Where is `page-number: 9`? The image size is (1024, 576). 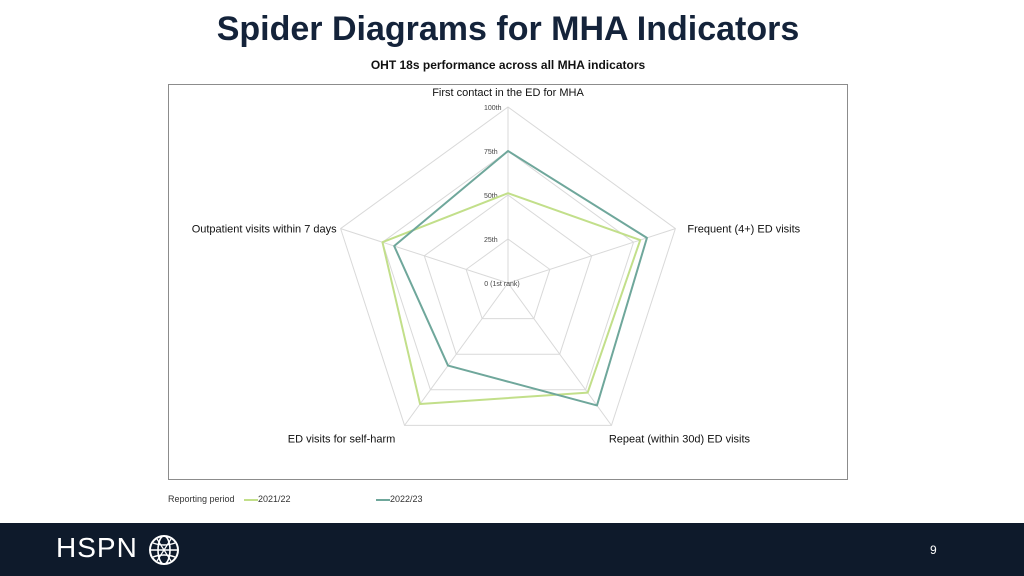 page-number: 9 is located at coordinates (933, 550).